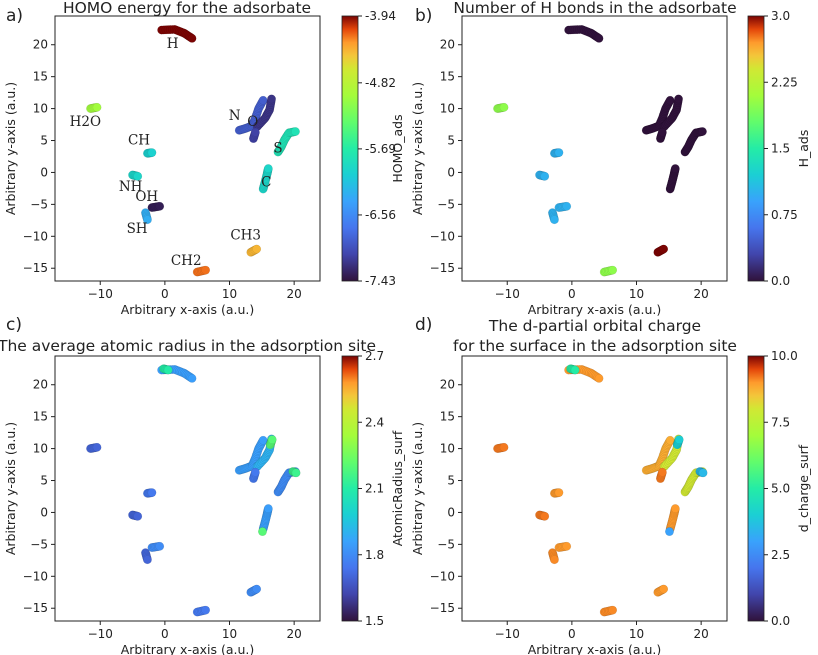 This screenshot has width=818, height=655. I want to click on annotation-label: C, so click(266, 182).